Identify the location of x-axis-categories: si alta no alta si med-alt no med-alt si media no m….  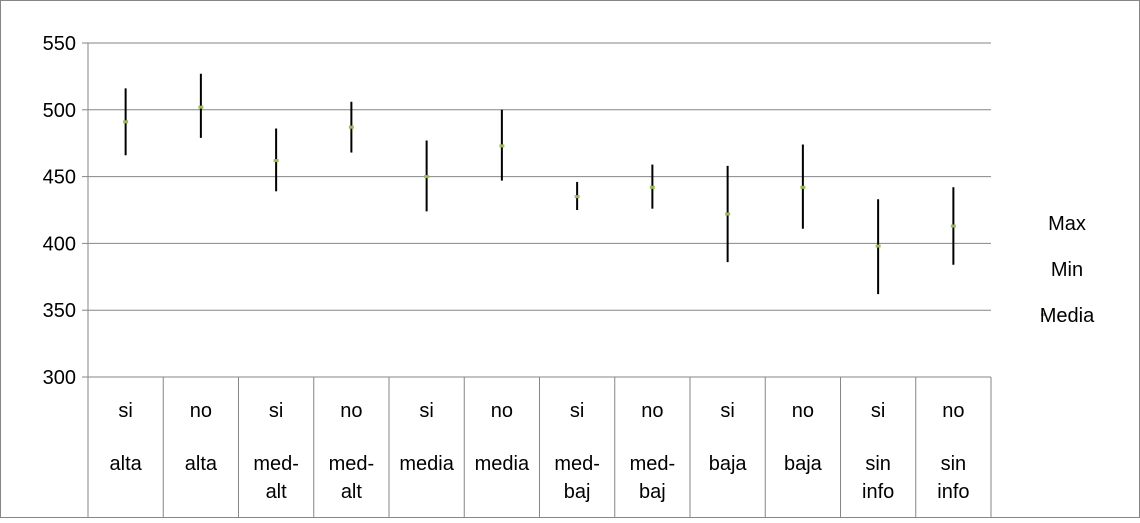
(540, 451).